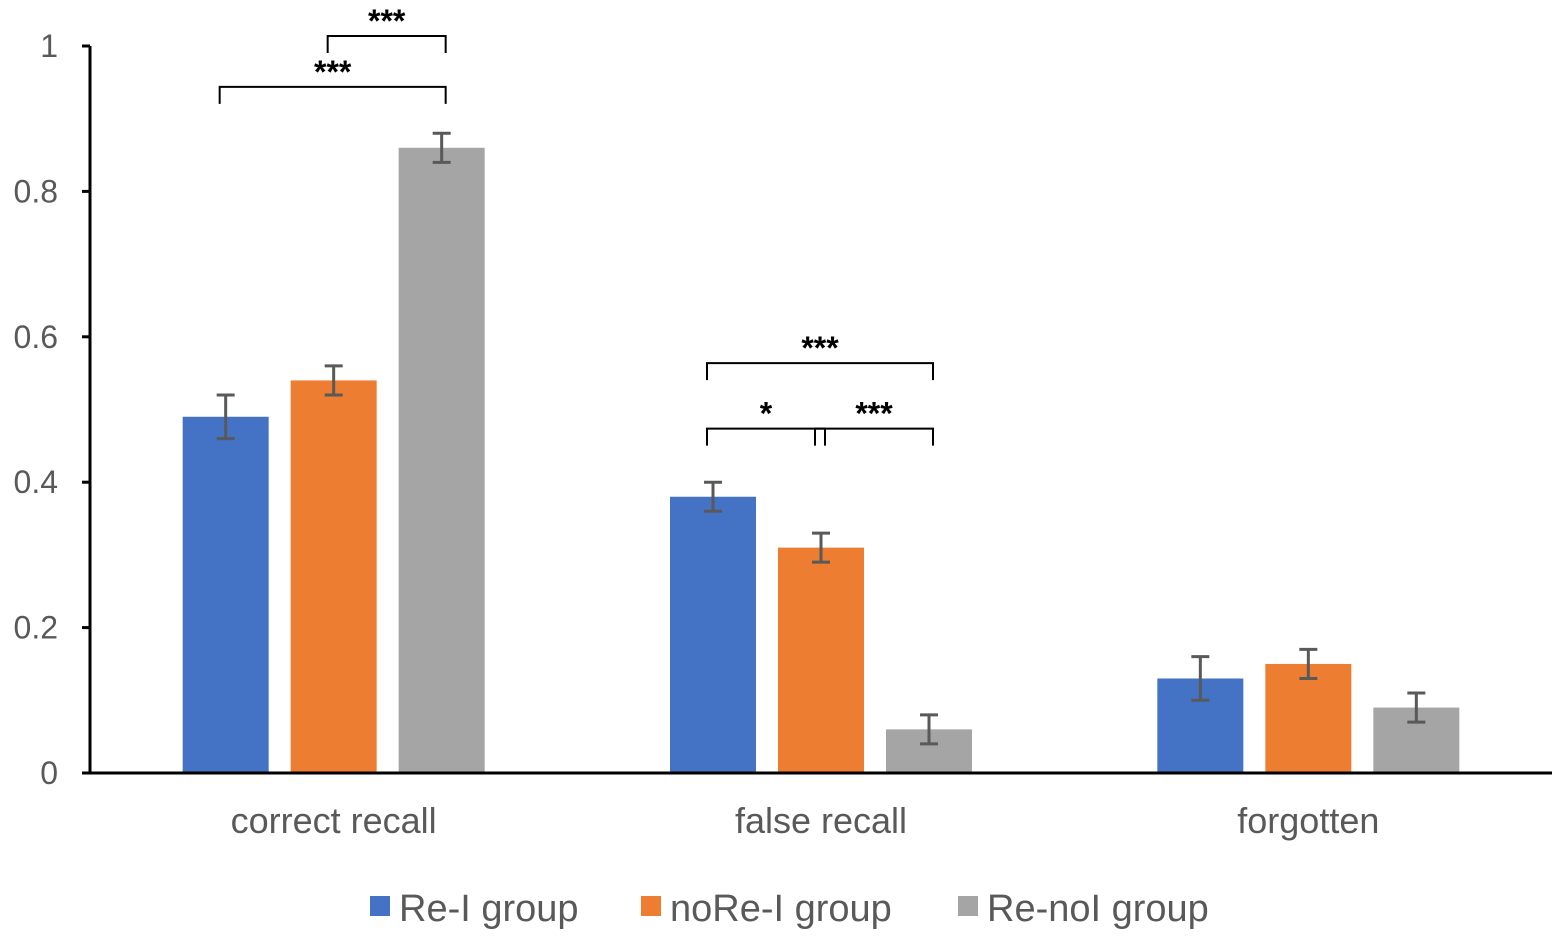 The image size is (1559, 941). I want to click on y-tick-label: 0.2, so click(36, 628).